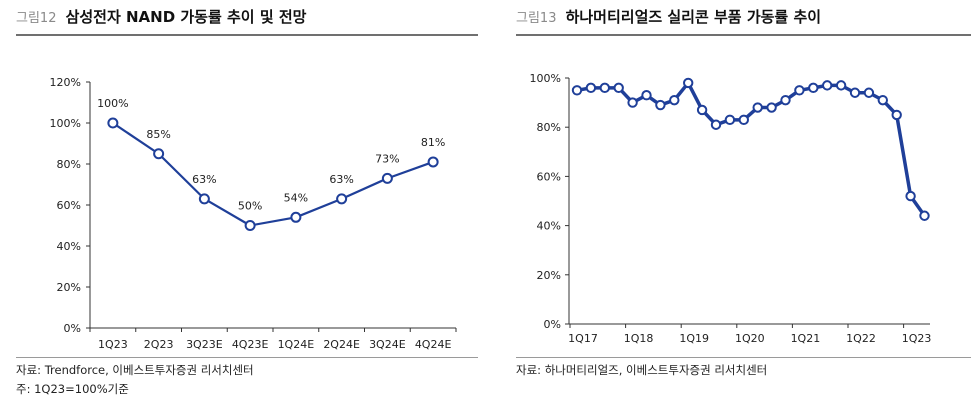 This screenshot has width=971, height=406. Describe the element at coordinates (296, 344) in the screenshot. I see `x-tick-label: 1Q24E` at that location.